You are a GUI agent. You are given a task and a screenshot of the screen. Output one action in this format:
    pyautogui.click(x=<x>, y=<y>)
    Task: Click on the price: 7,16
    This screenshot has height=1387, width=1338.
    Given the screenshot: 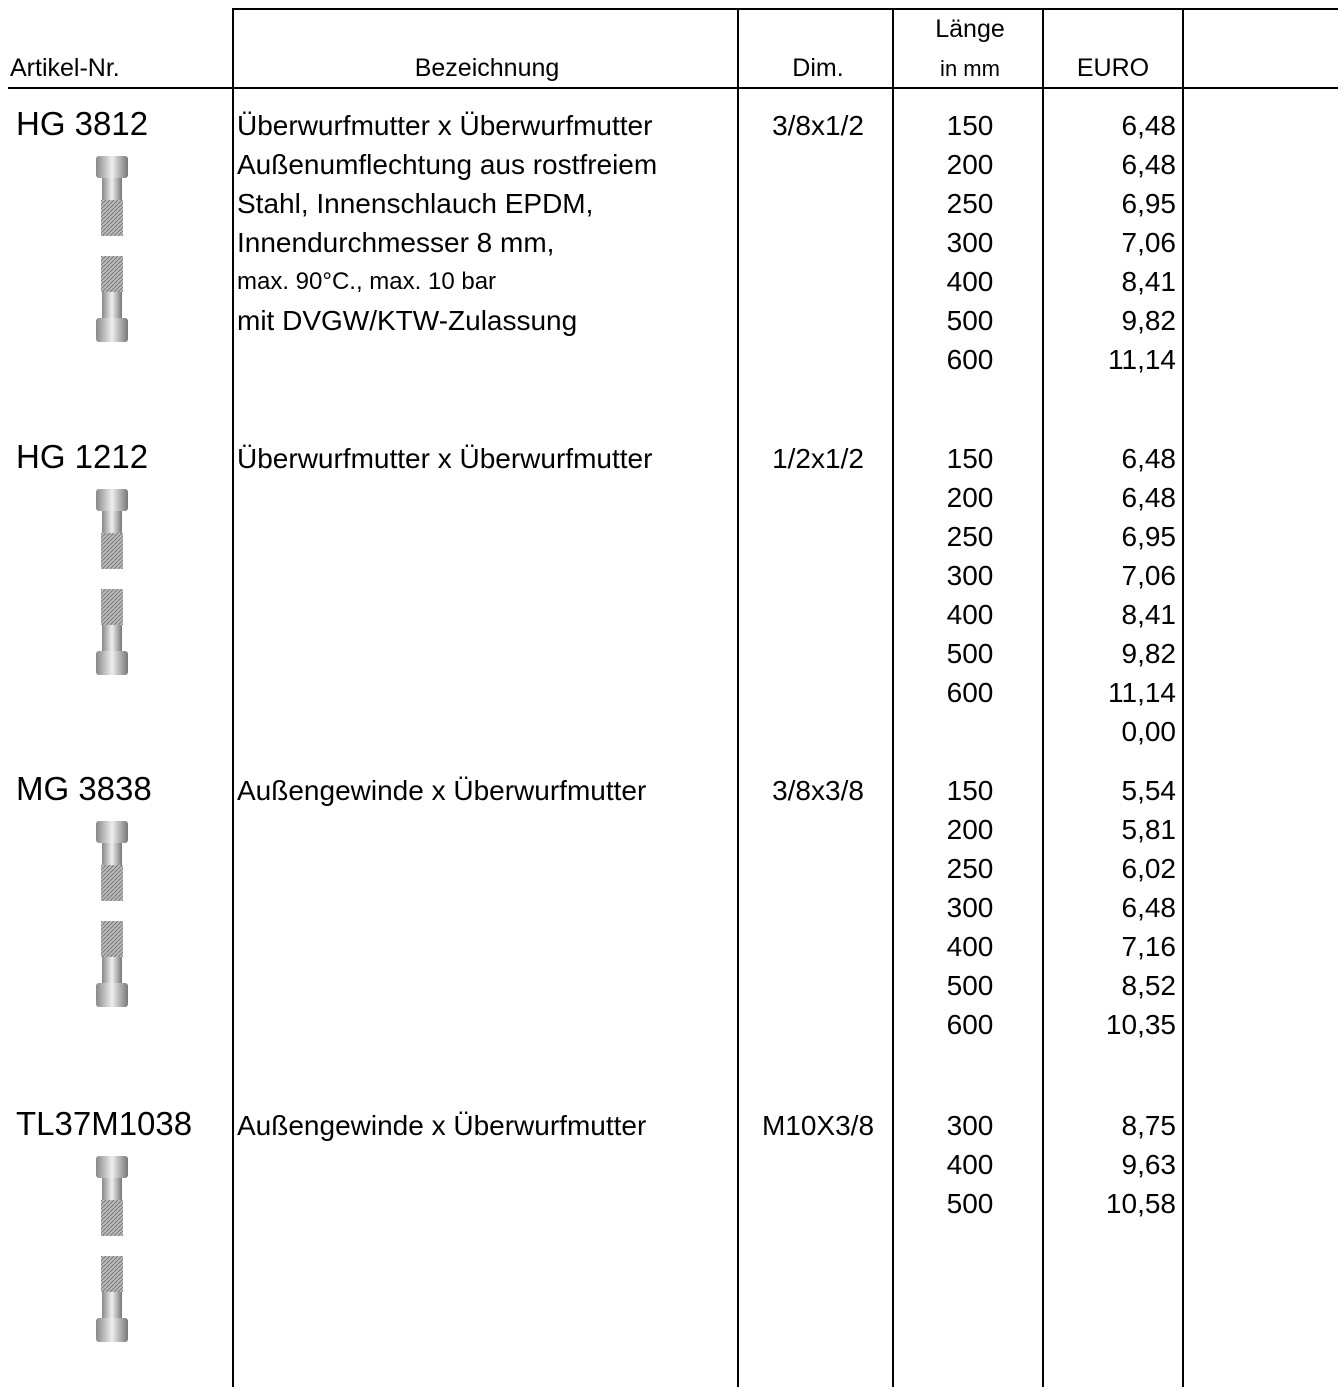 What is the action you would take?
    pyautogui.click(x=1149, y=946)
    